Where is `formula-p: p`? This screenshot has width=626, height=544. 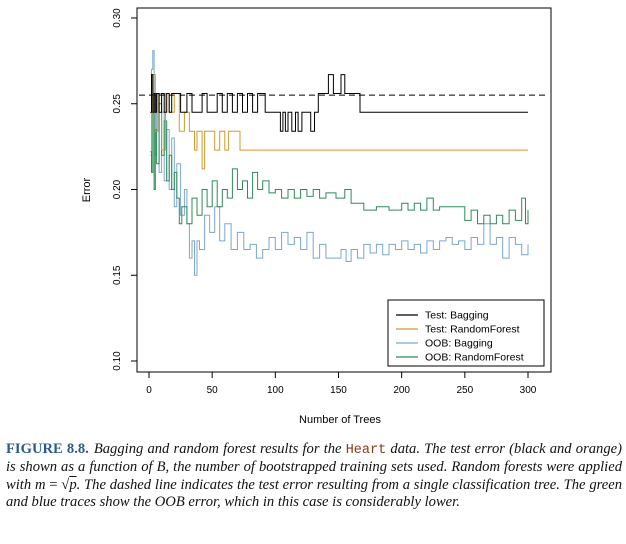 formula-p: p is located at coordinates (73, 484).